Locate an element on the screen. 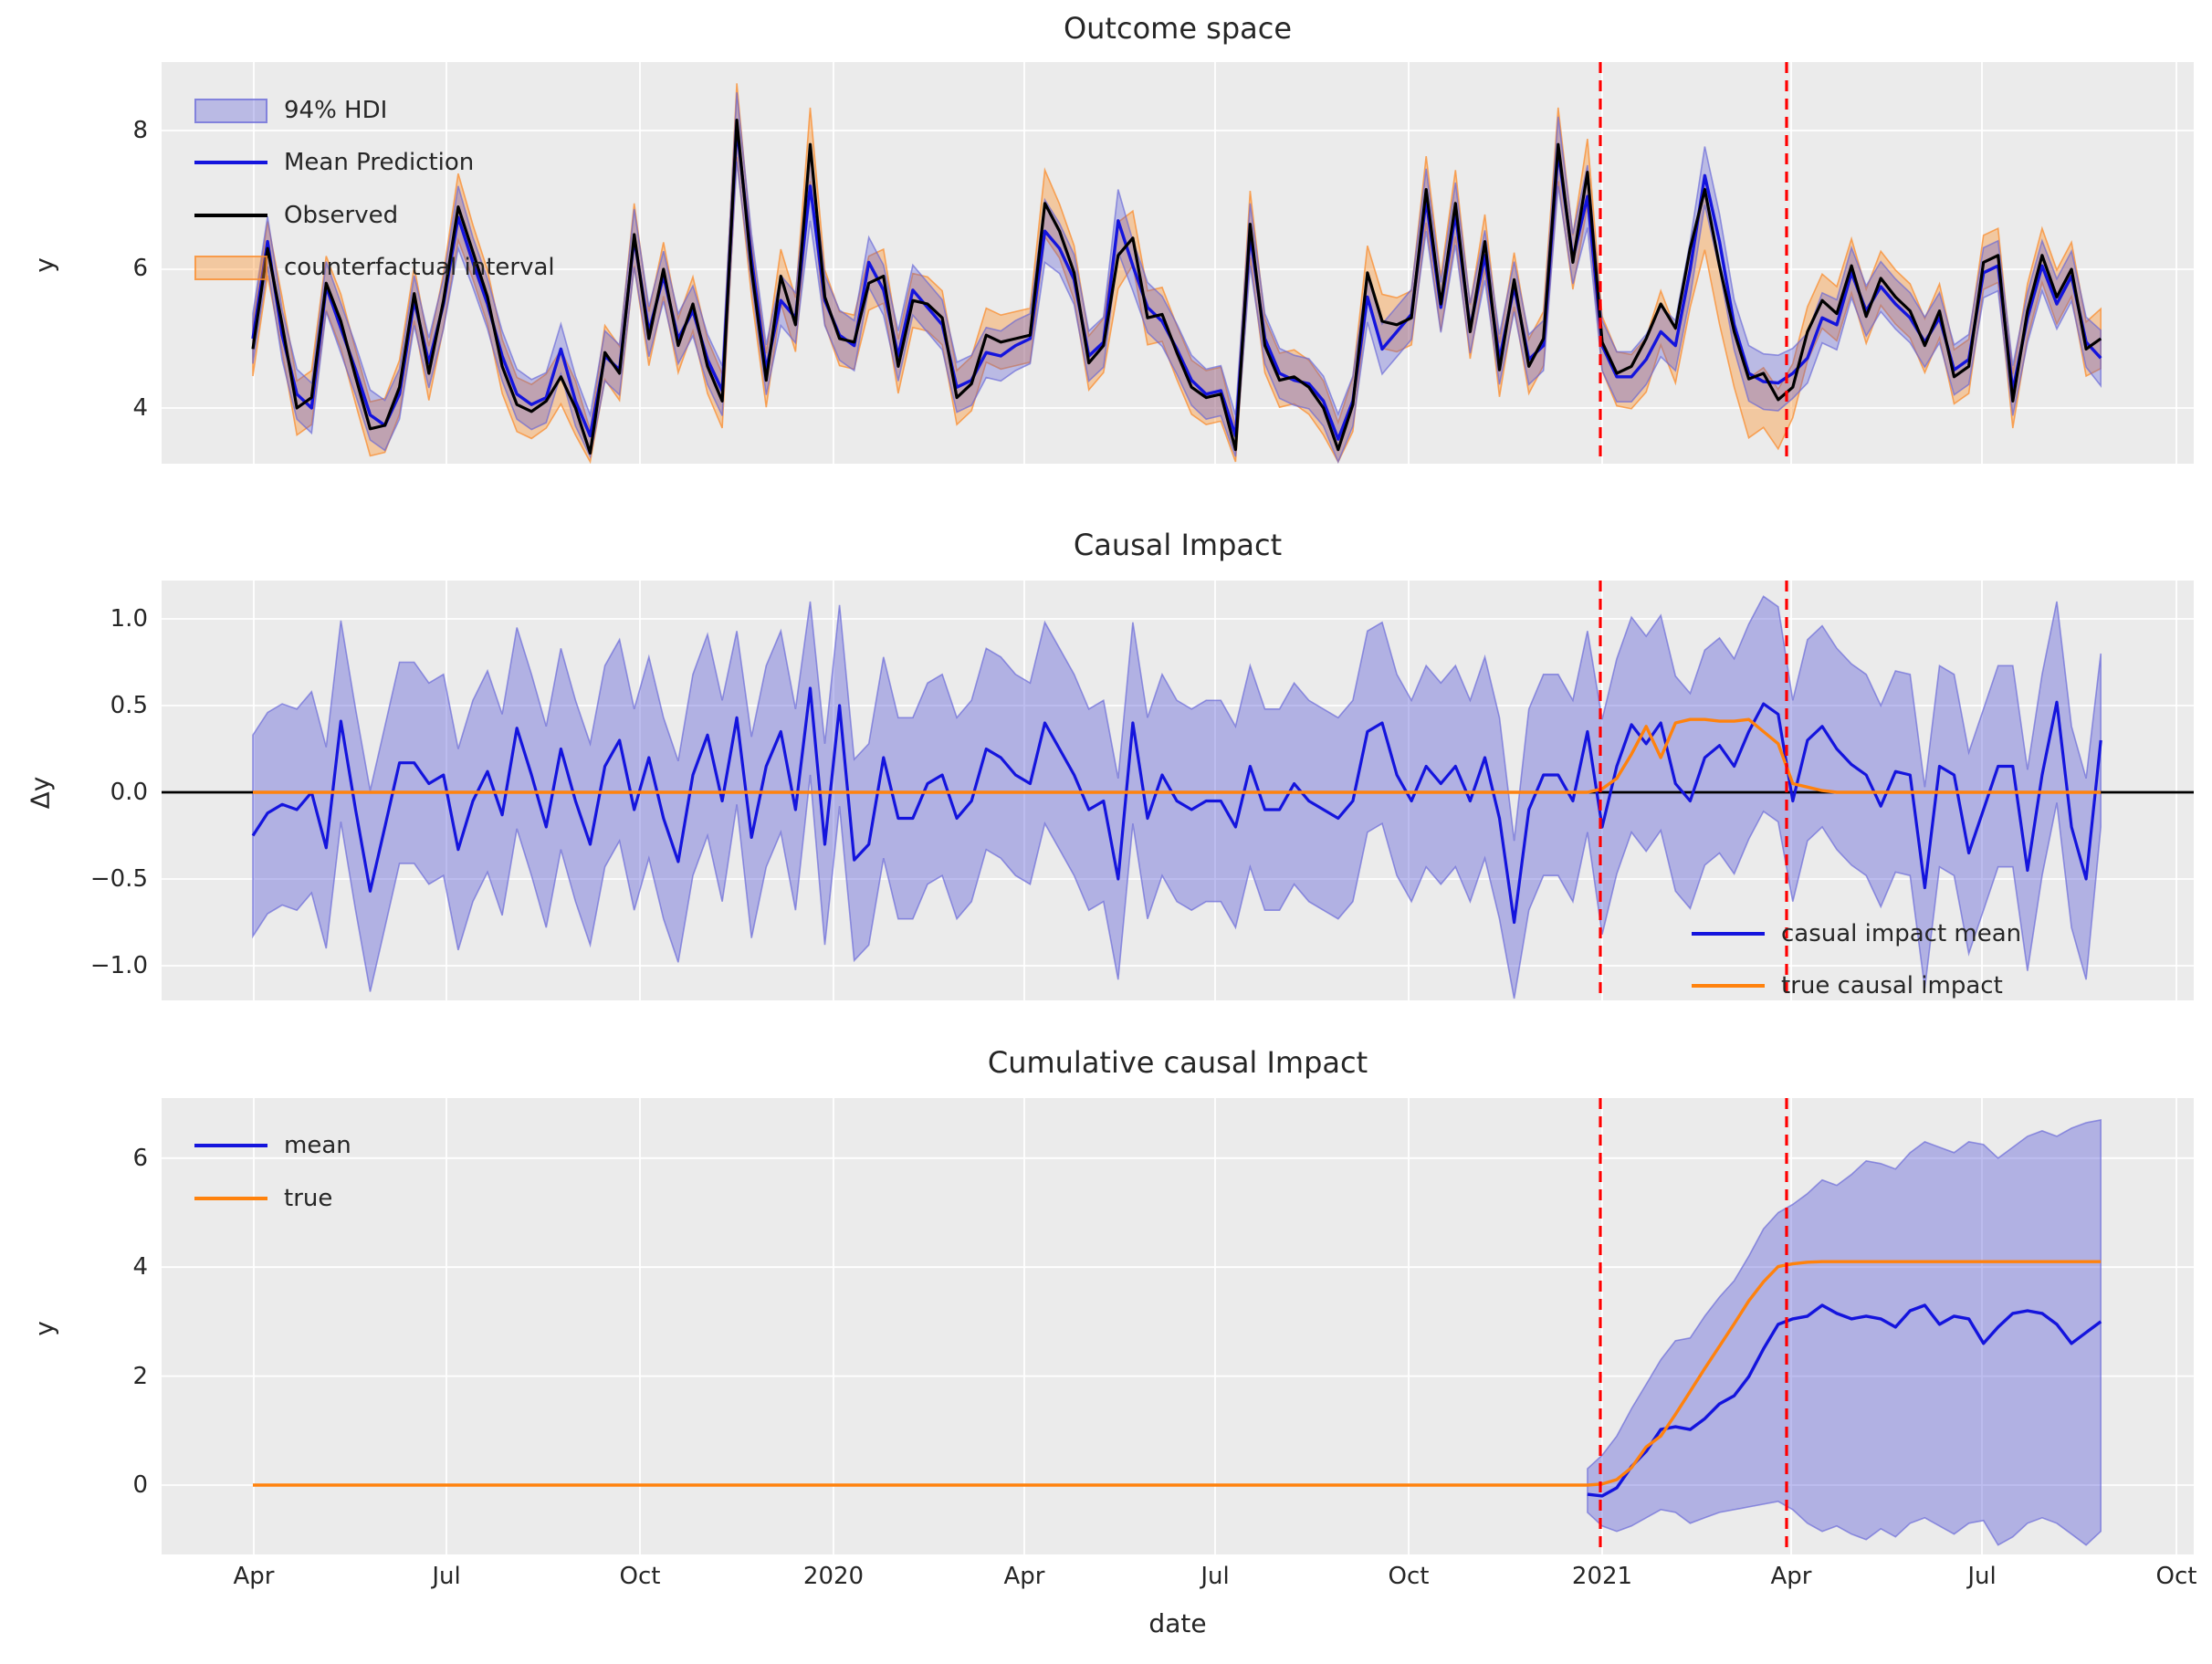 This screenshot has height=1664, width=2212. xtick-apr19: Apr is located at coordinates (254, 1576).